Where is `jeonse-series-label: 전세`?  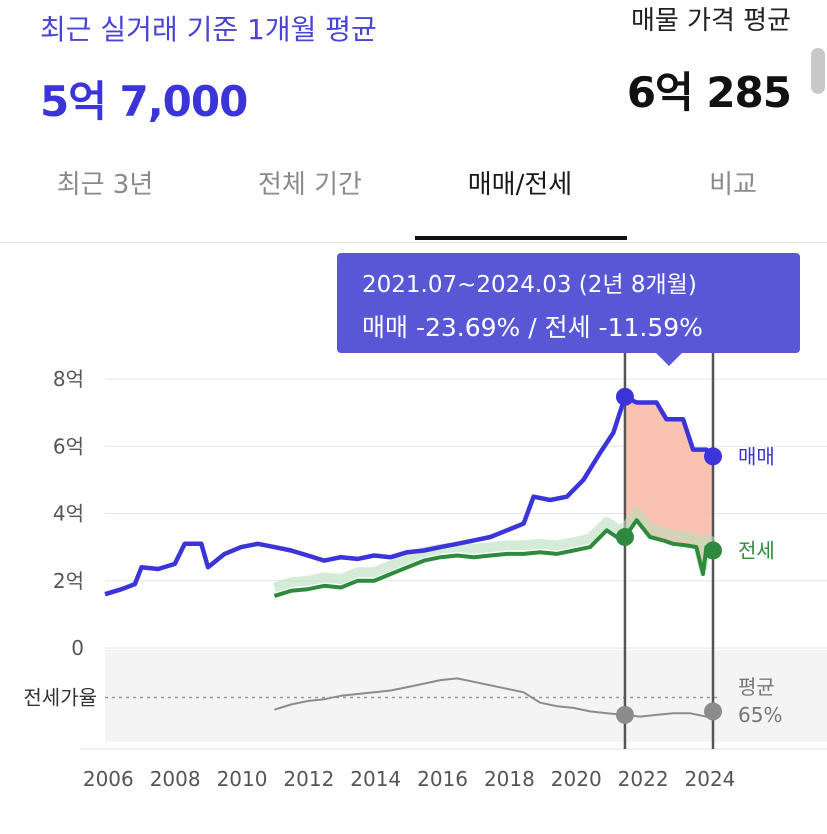 jeonse-series-label: 전세 is located at coordinates (756, 550).